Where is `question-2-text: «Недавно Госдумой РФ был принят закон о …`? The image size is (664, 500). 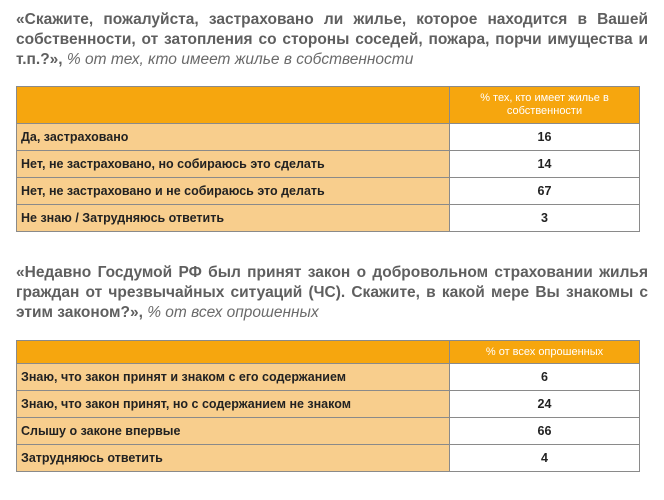
question-2-text: «Недавно Госдумой РФ был принят закон о … is located at coordinates (332, 292).